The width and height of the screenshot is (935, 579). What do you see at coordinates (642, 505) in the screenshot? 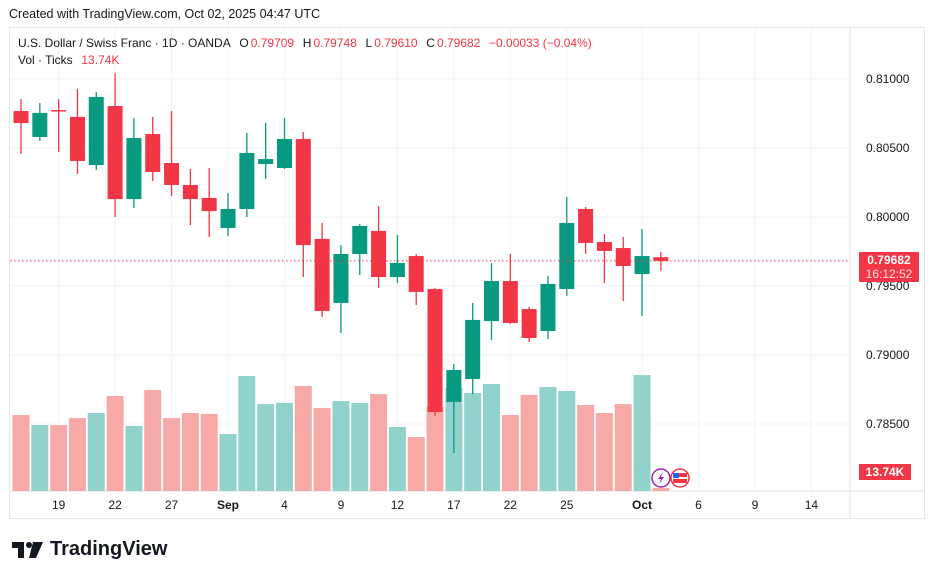
I see `time-tick-label: Oct` at bounding box center [642, 505].